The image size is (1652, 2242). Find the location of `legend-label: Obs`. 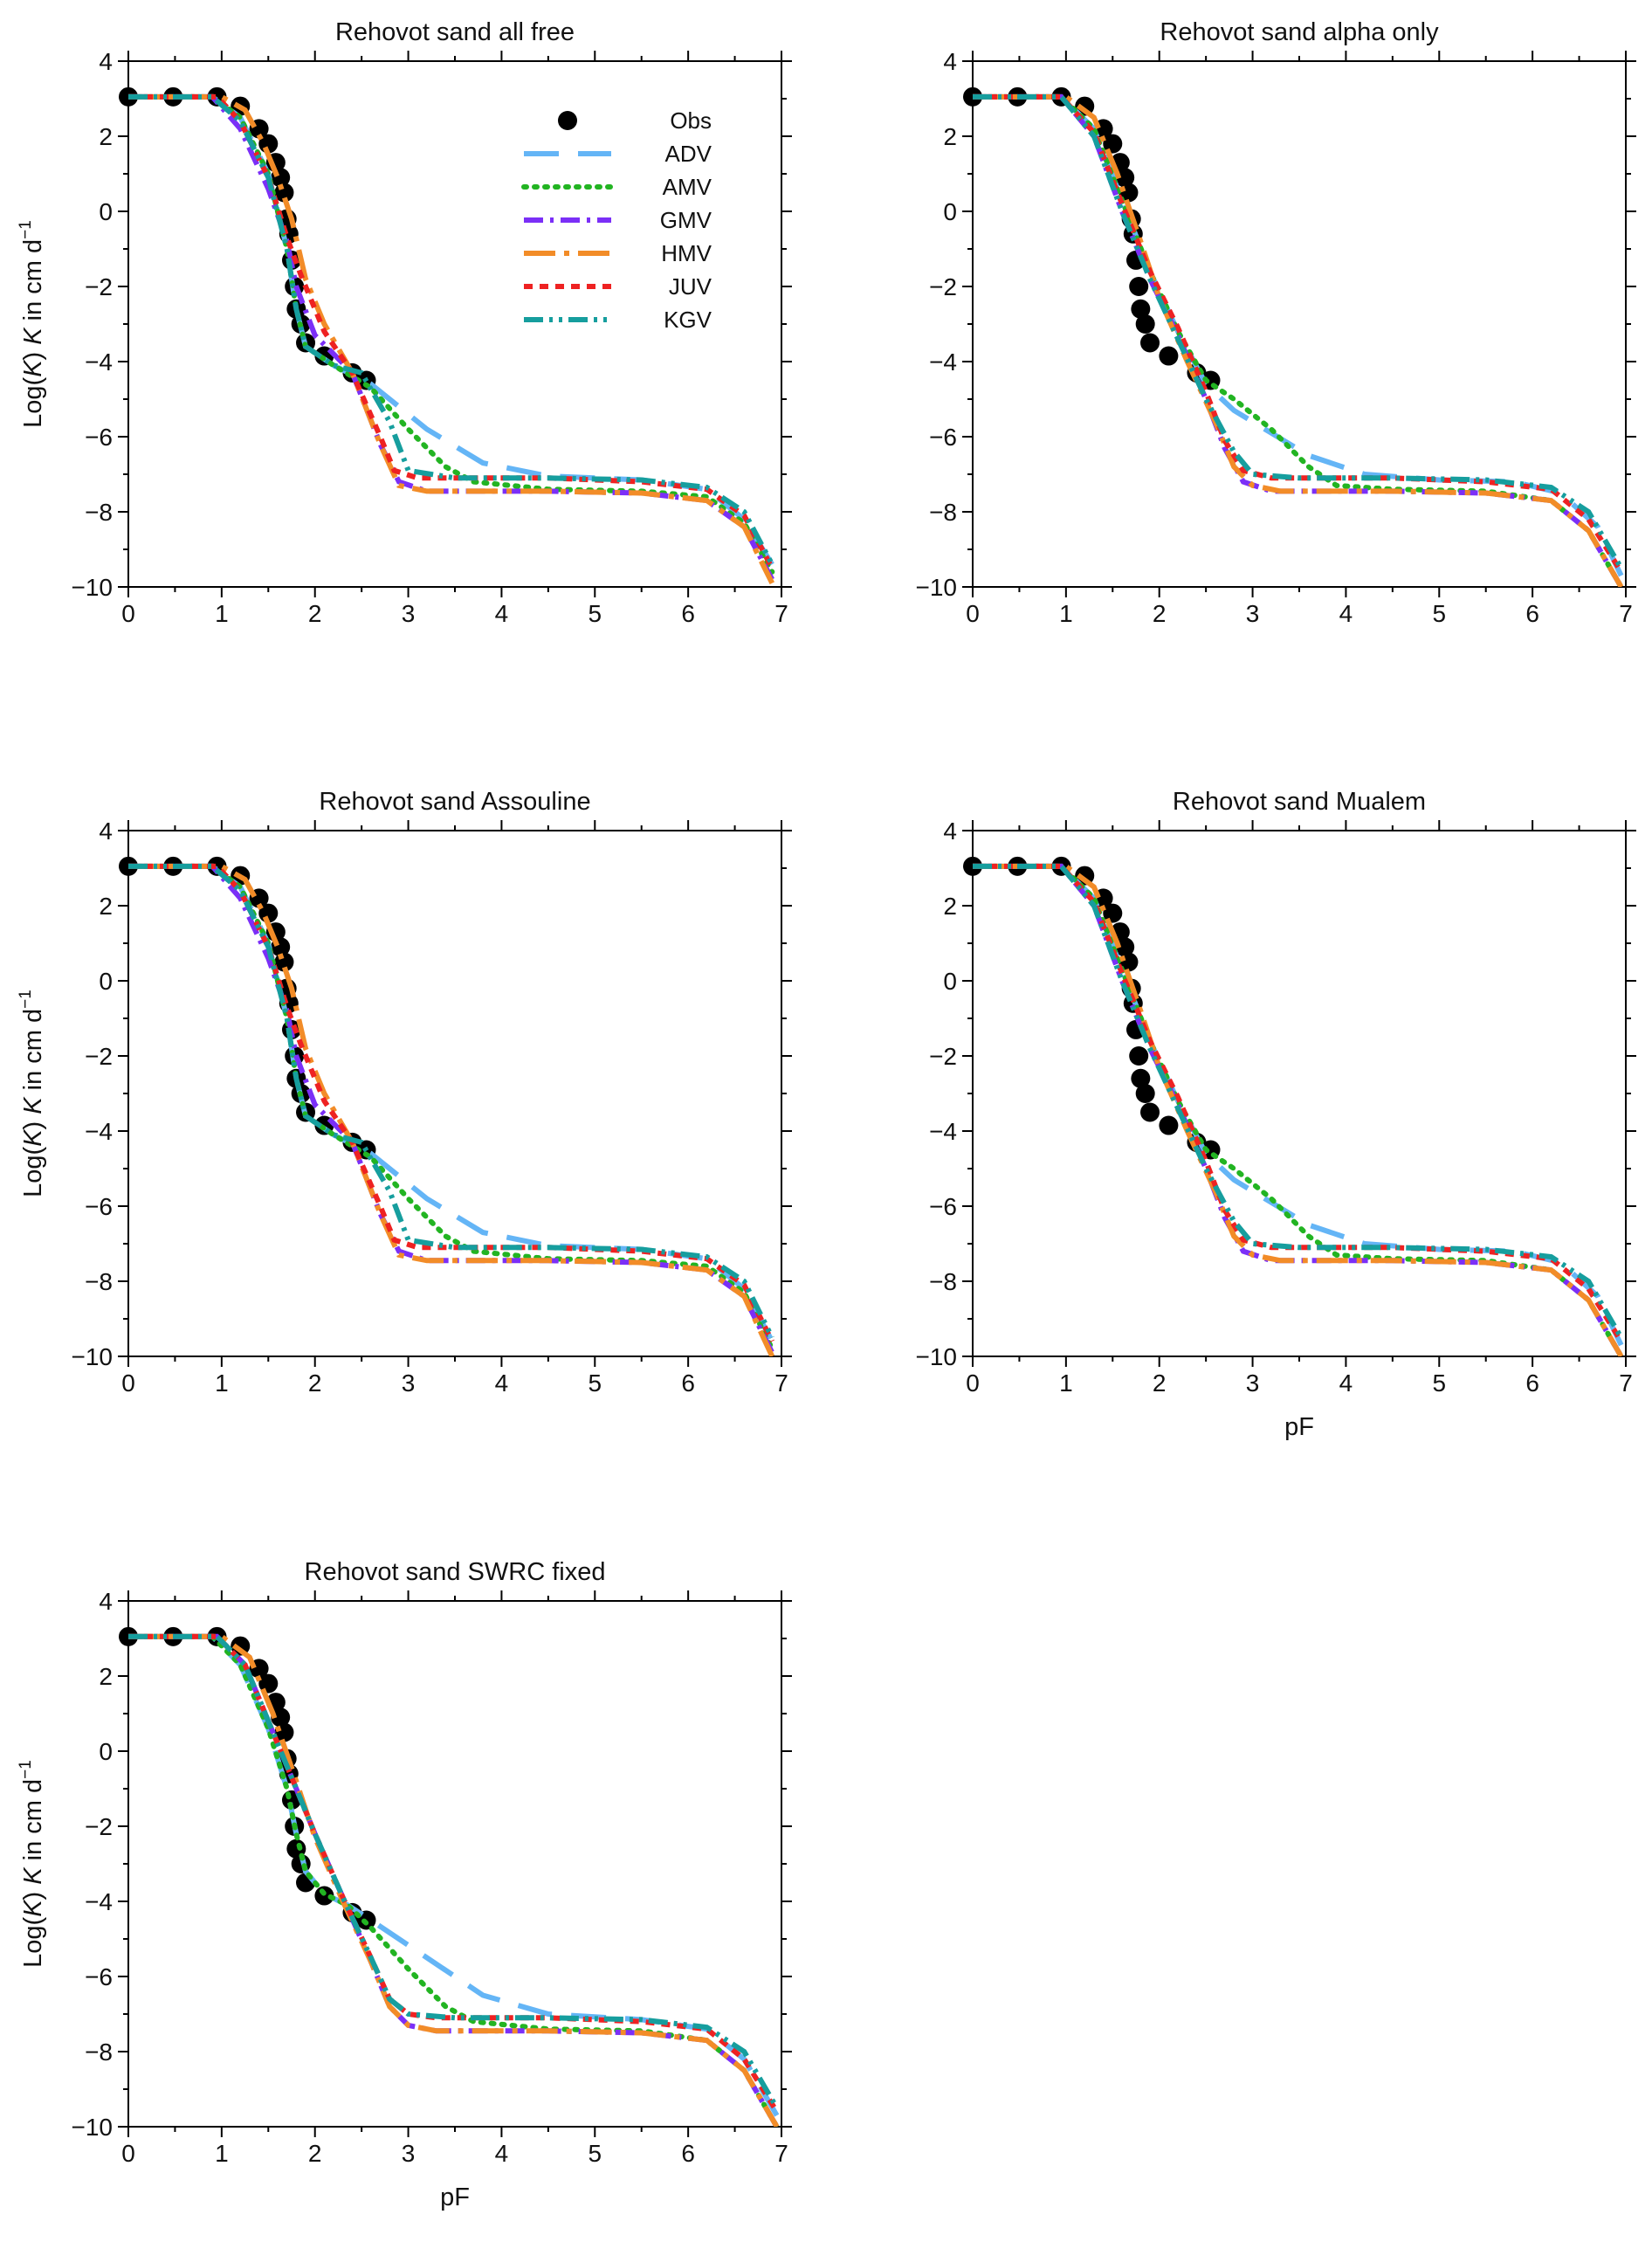

legend-label: Obs is located at coordinates (691, 120).